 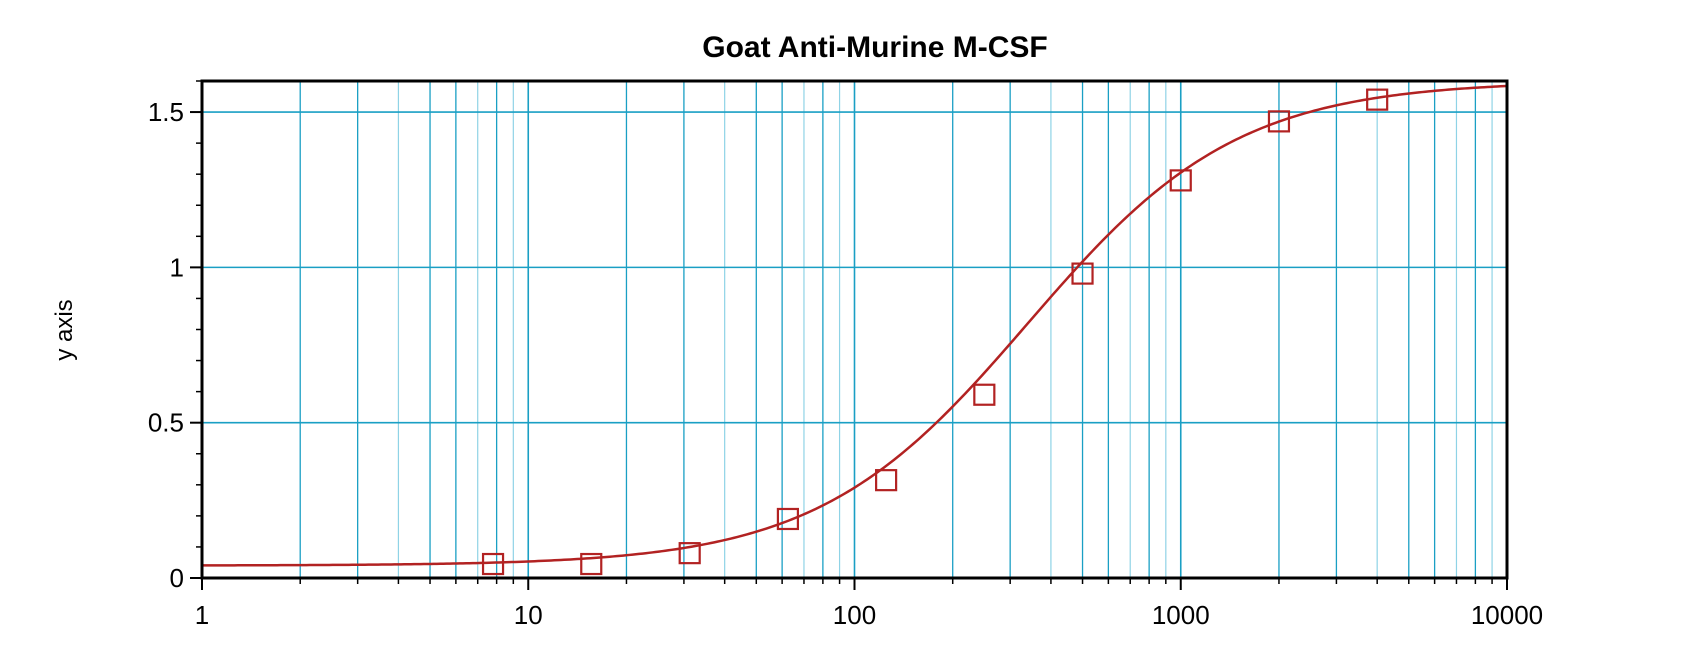 What do you see at coordinates (64, 329) in the screenshot?
I see `y-axis-label: y axis` at bounding box center [64, 329].